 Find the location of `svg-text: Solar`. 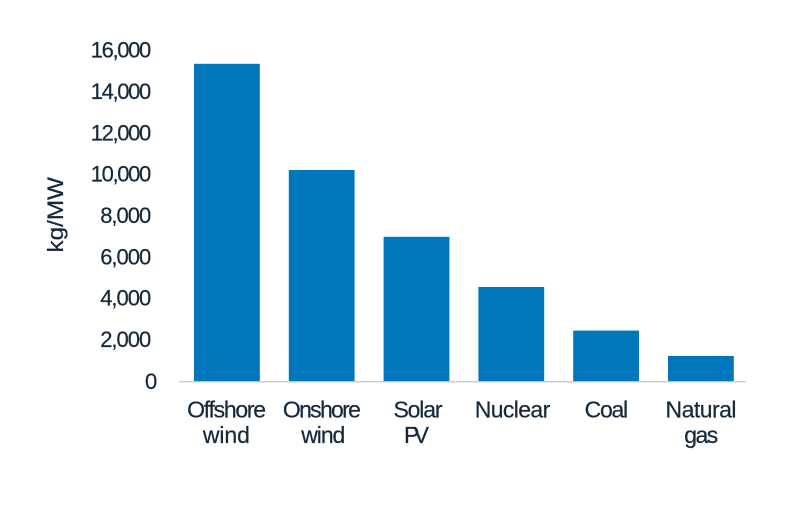

svg-text: Solar is located at coordinates (418, 410).